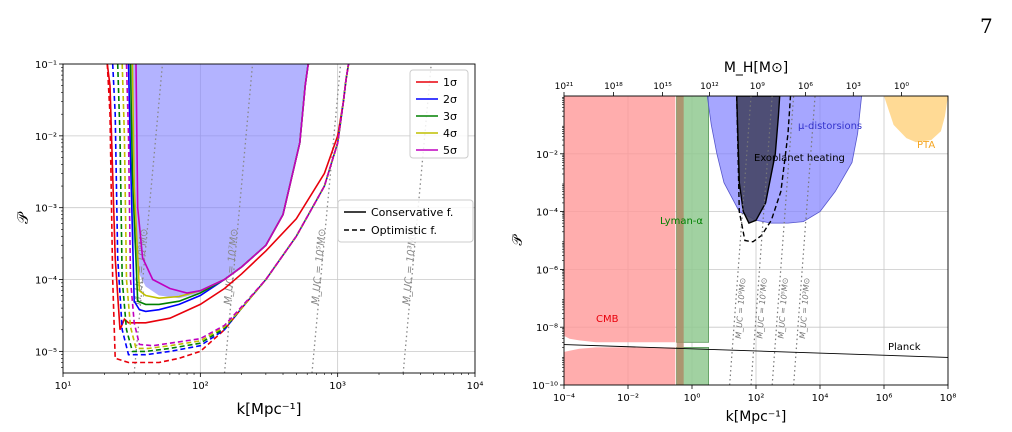  I want to click on page-number: 7, so click(986, 26).